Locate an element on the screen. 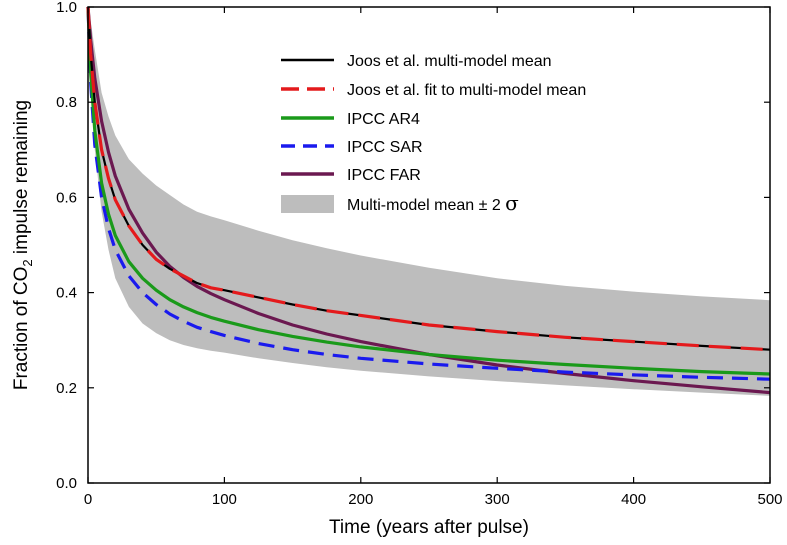  y-tick-label: 0.6 is located at coordinates (66, 197).